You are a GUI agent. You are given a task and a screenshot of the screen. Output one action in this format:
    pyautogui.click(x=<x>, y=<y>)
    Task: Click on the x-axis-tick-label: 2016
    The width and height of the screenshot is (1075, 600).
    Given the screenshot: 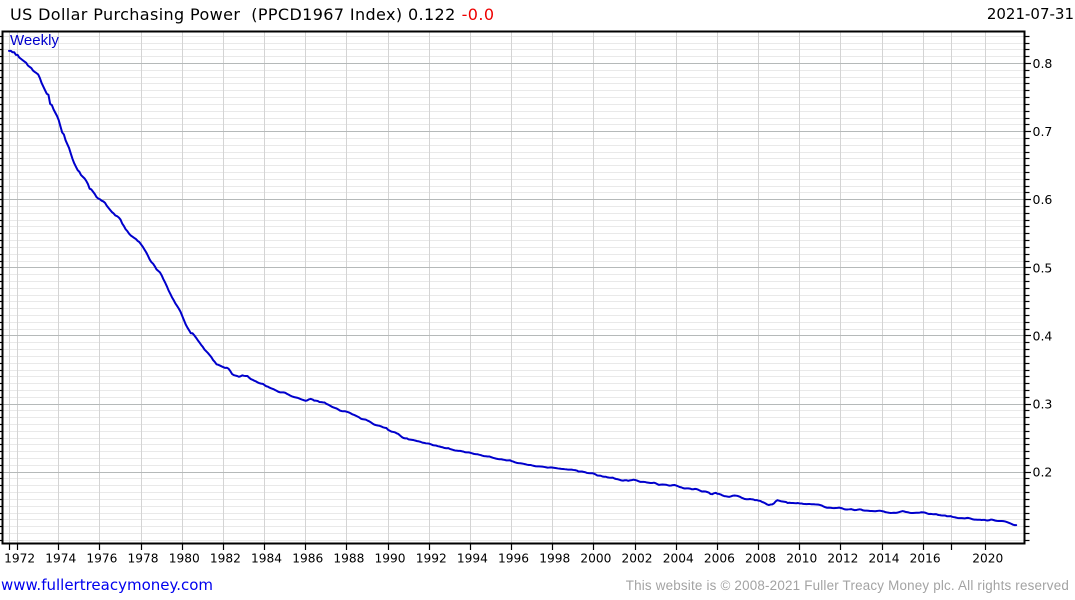 What is the action you would take?
    pyautogui.click(x=925, y=559)
    